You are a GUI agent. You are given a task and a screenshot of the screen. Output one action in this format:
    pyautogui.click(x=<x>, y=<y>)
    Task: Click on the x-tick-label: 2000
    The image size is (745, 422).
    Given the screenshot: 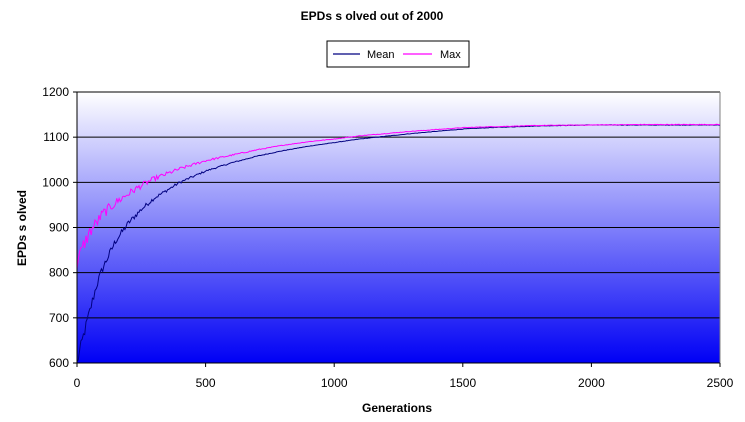 What is the action you would take?
    pyautogui.click(x=591, y=383)
    